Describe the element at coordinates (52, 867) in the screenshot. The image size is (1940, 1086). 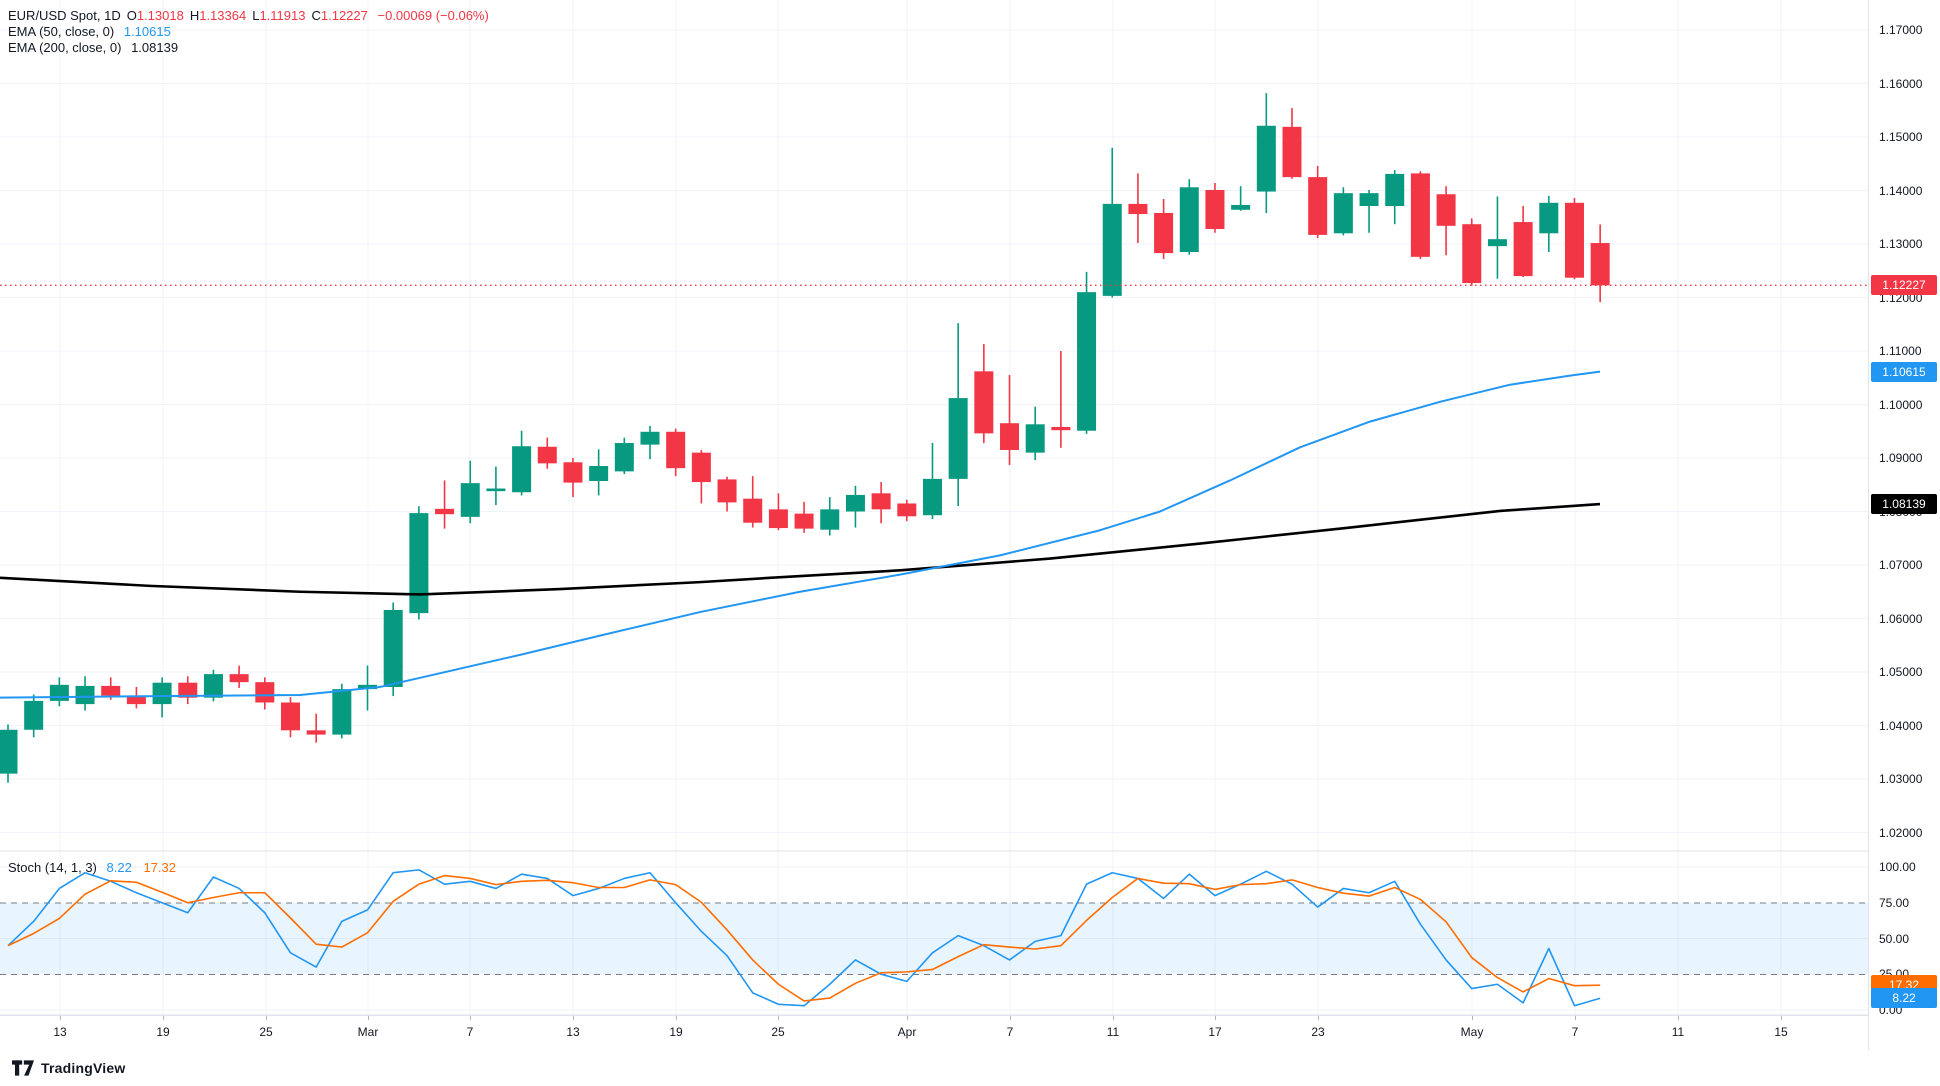
I see `stoch-label: Stoch (14, 1, 3)` at that location.